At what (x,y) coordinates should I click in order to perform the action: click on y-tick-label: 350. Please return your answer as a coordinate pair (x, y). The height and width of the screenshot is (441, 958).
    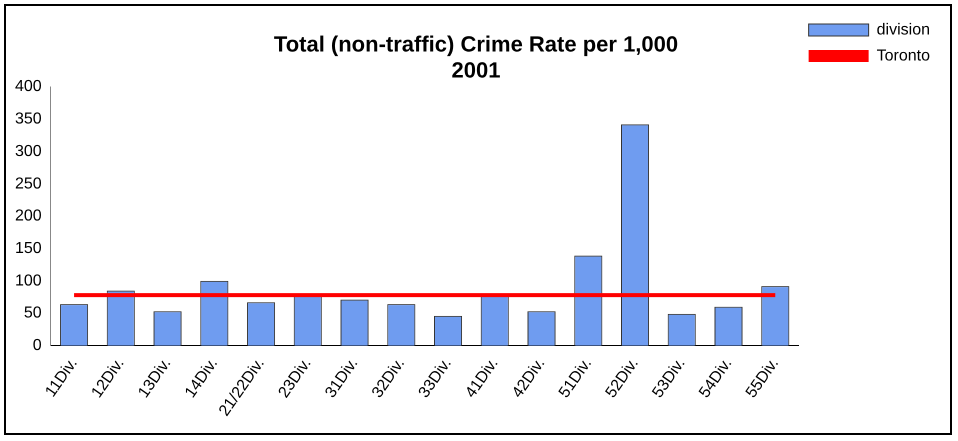
    Looking at the image, I should click on (28, 119).